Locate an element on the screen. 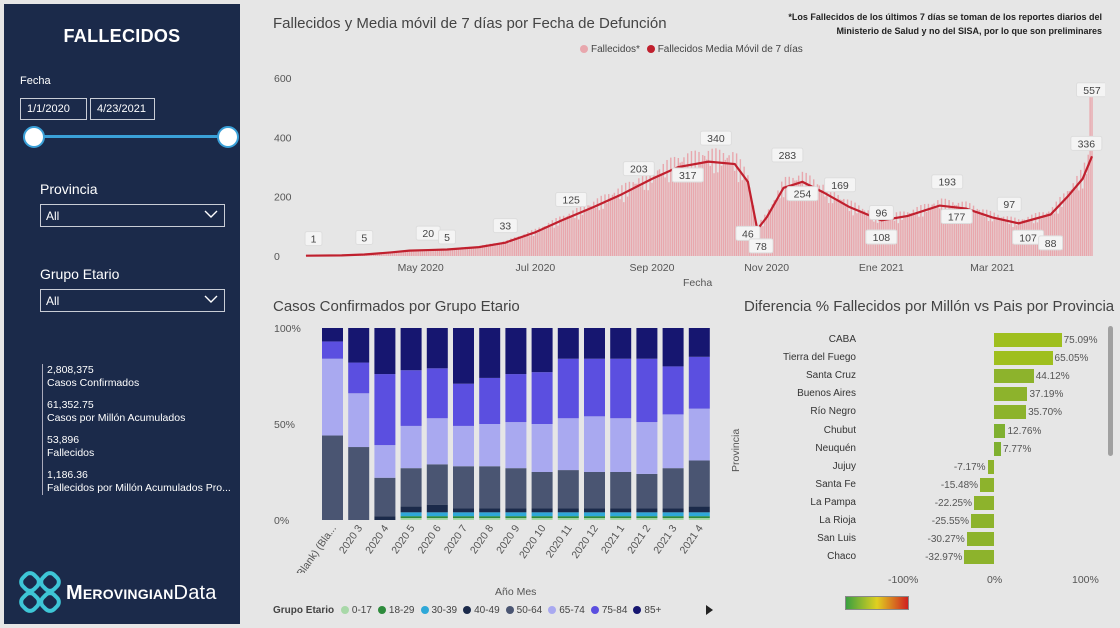 The height and width of the screenshot is (628, 1120). province-label: Tierra del Fuego is located at coordinates (819, 358).